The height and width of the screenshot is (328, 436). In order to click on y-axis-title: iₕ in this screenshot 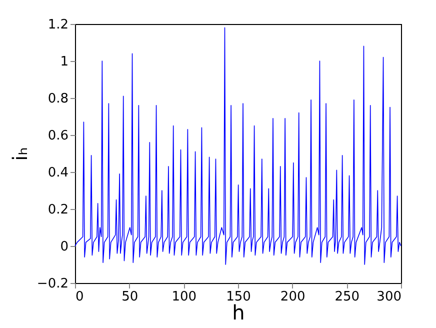, I will do `click(20, 154)`.